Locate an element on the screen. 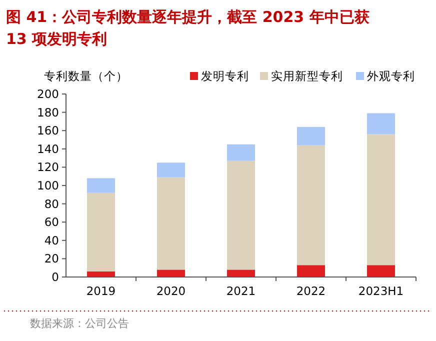 The height and width of the screenshot is (341, 436). chart-title: 图 41：公司专利数量逐年提升，截至 2023 年中已获 13 项发明专利 is located at coordinates (188, 28).